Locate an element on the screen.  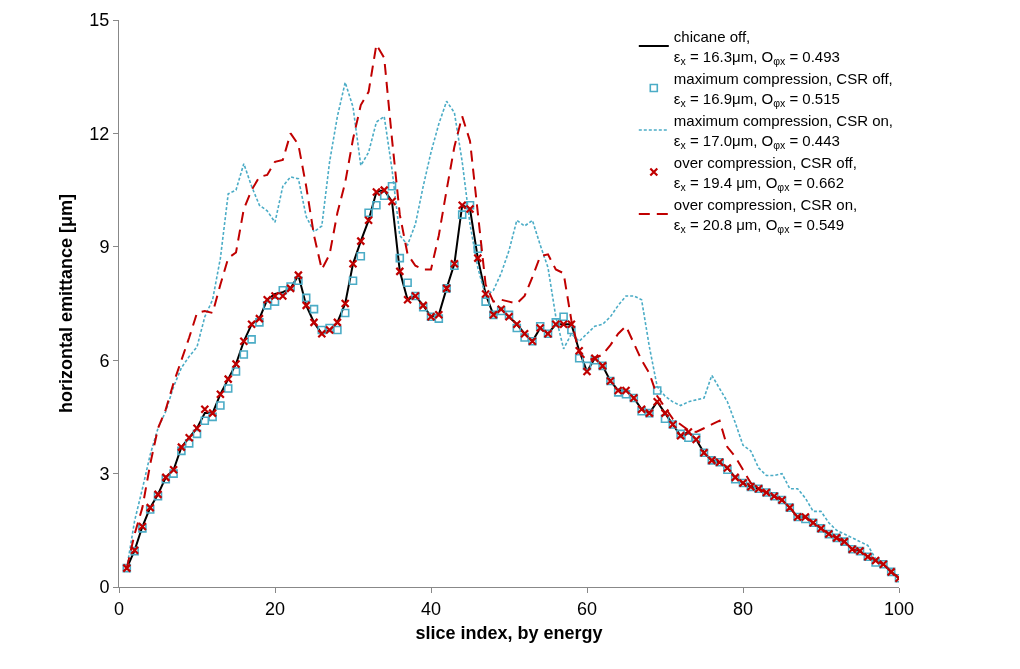
x-tick-label: 80 is located at coordinates (743, 608).